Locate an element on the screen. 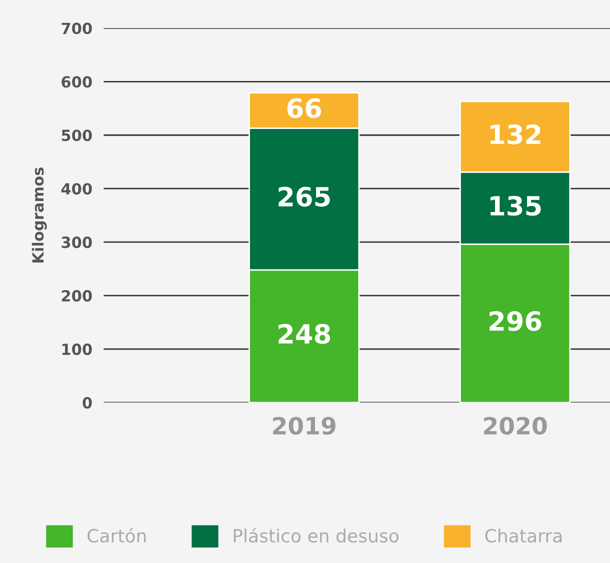 The width and height of the screenshot is (610, 563). y-tick-label: 500 is located at coordinates (77, 136).